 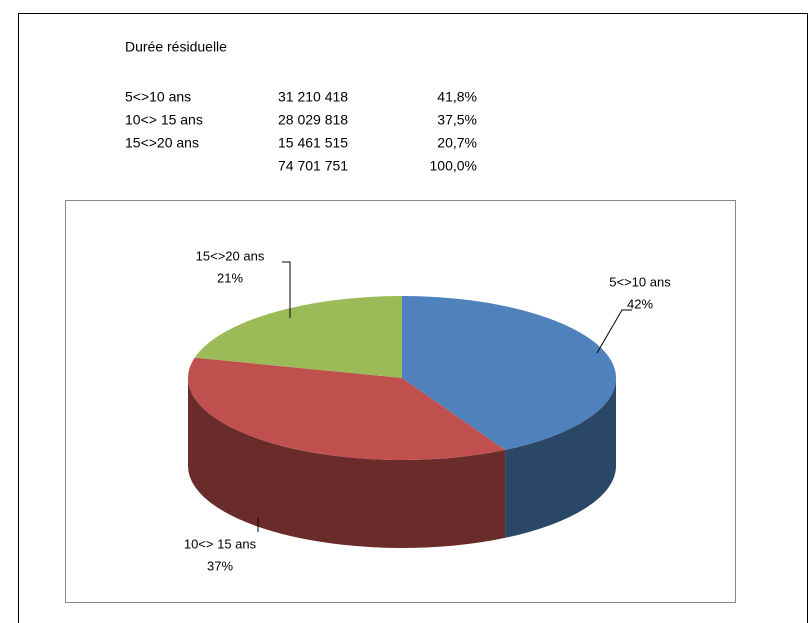 I want to click on row-amount: 31 210 418, so click(x=313, y=97).